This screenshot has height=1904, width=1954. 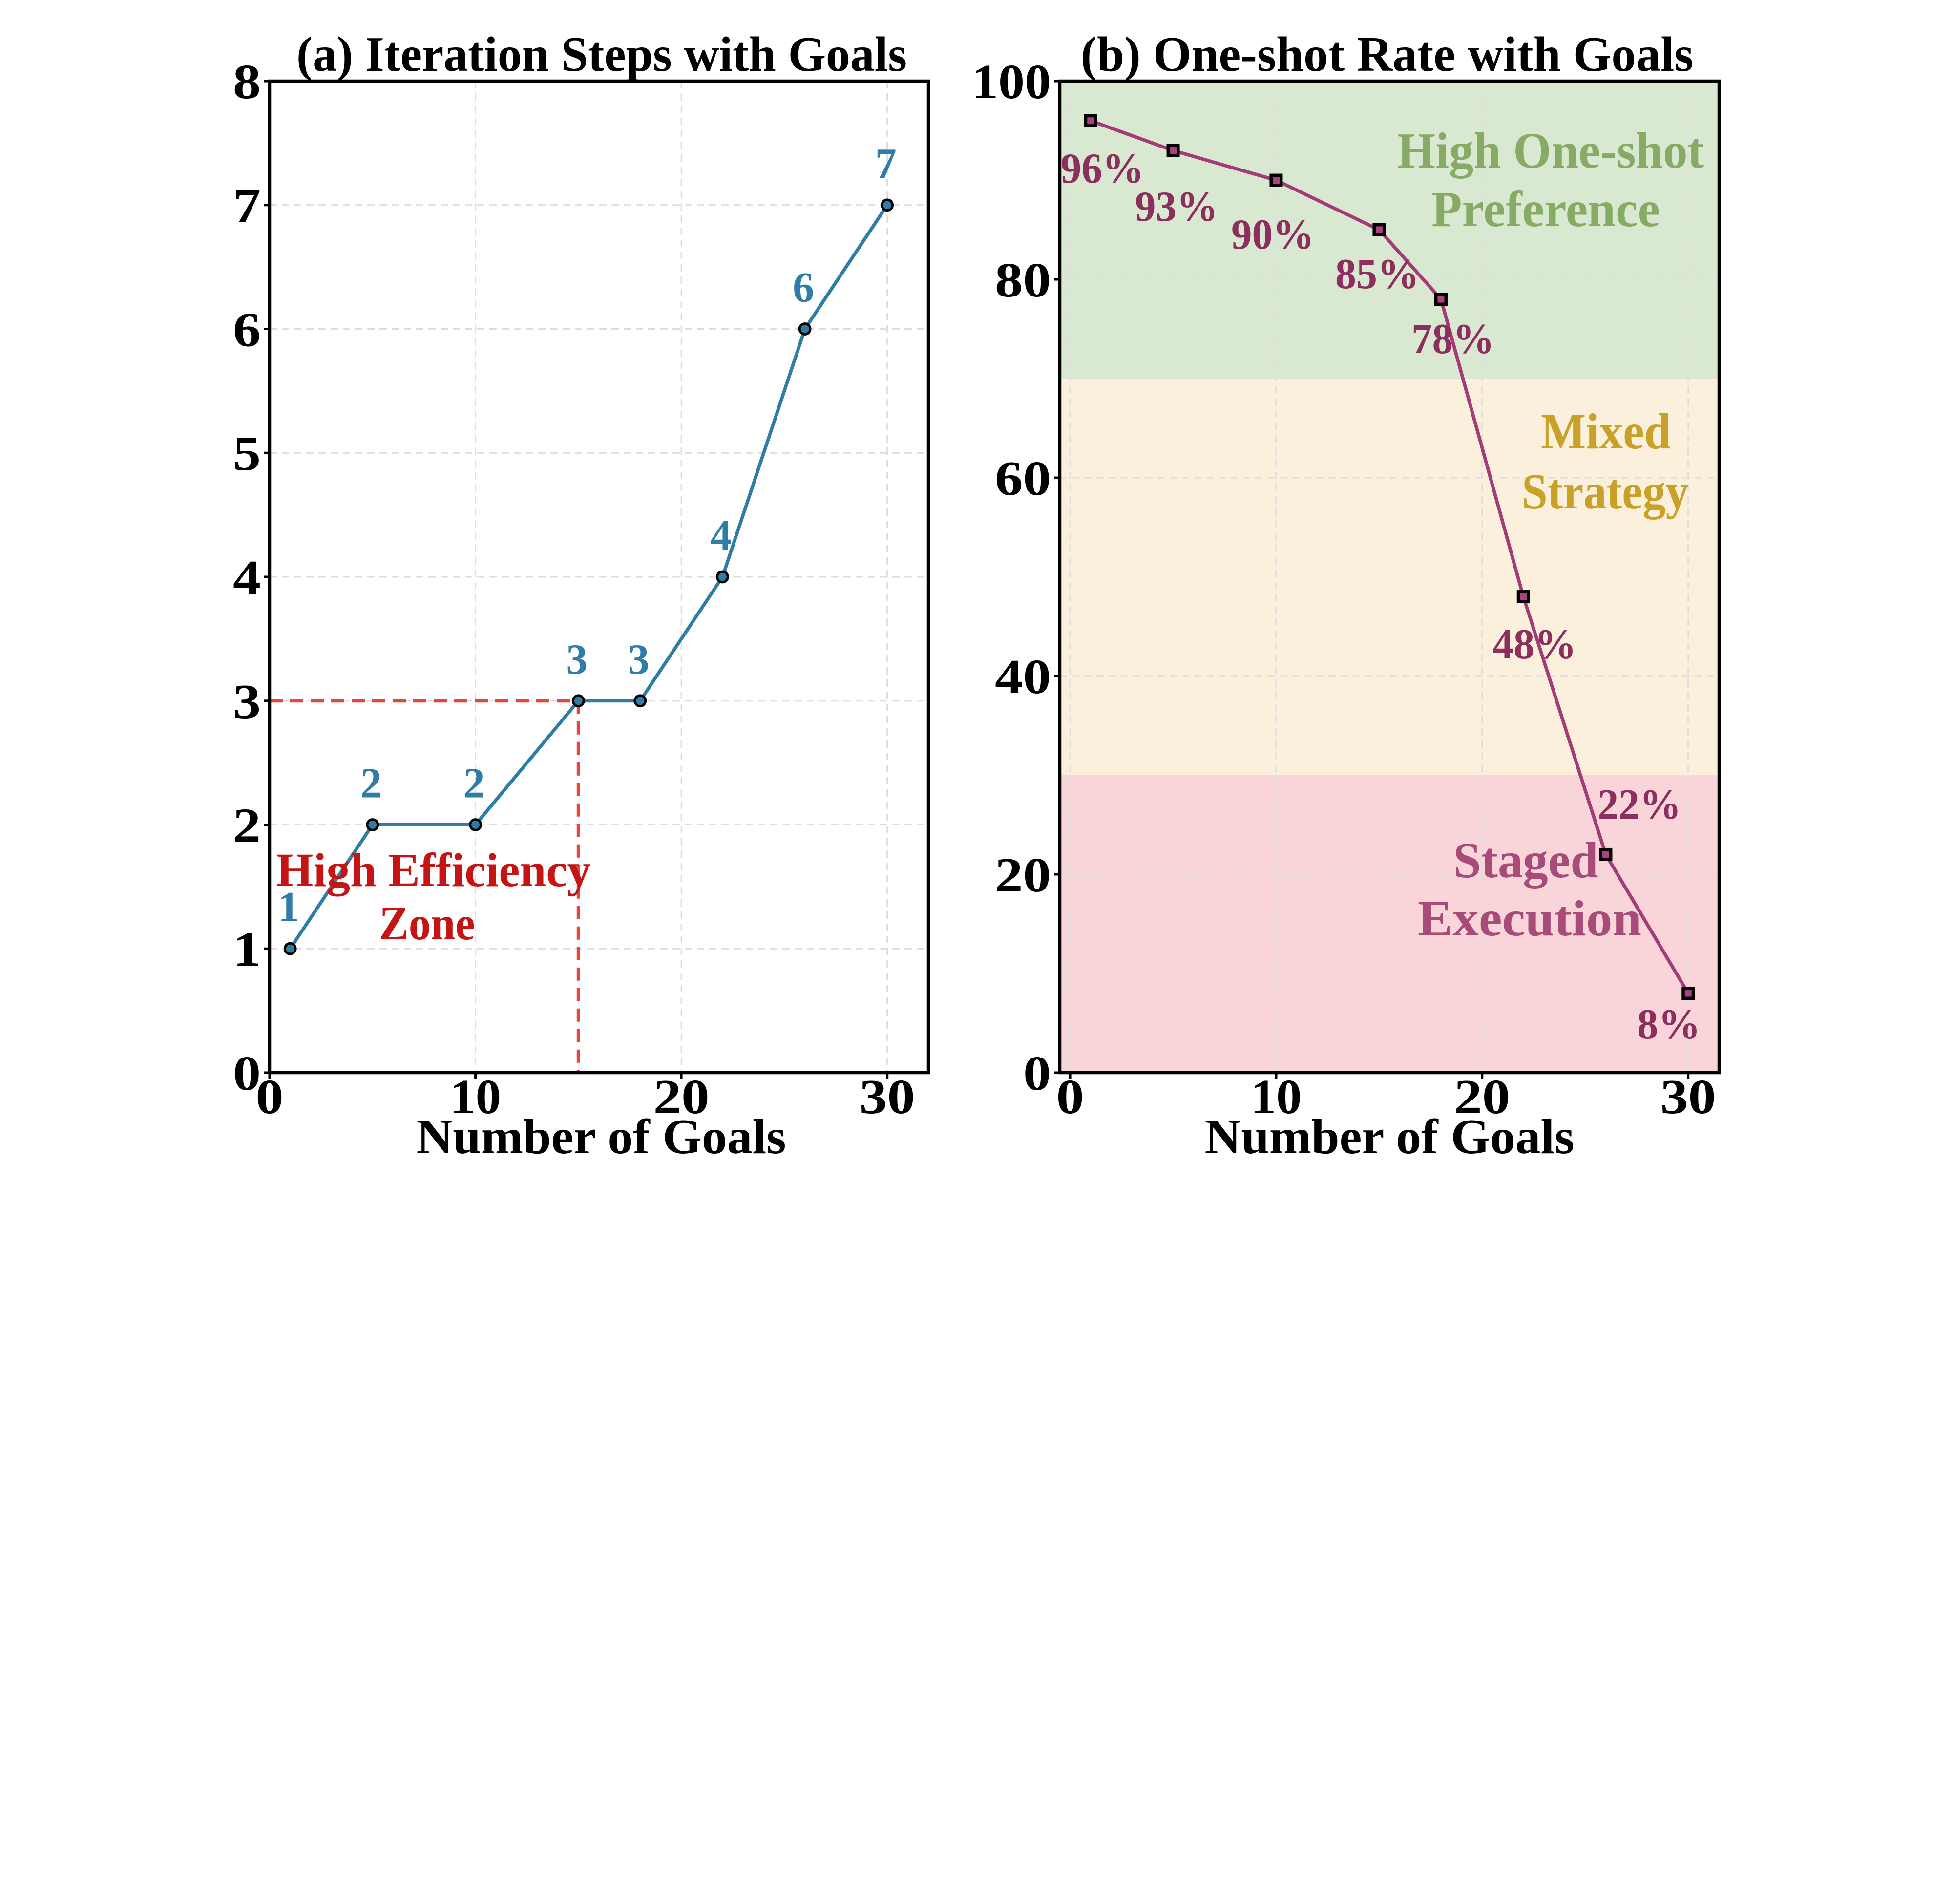 I want to click on svg-text: Zone, so click(x=427, y=923).